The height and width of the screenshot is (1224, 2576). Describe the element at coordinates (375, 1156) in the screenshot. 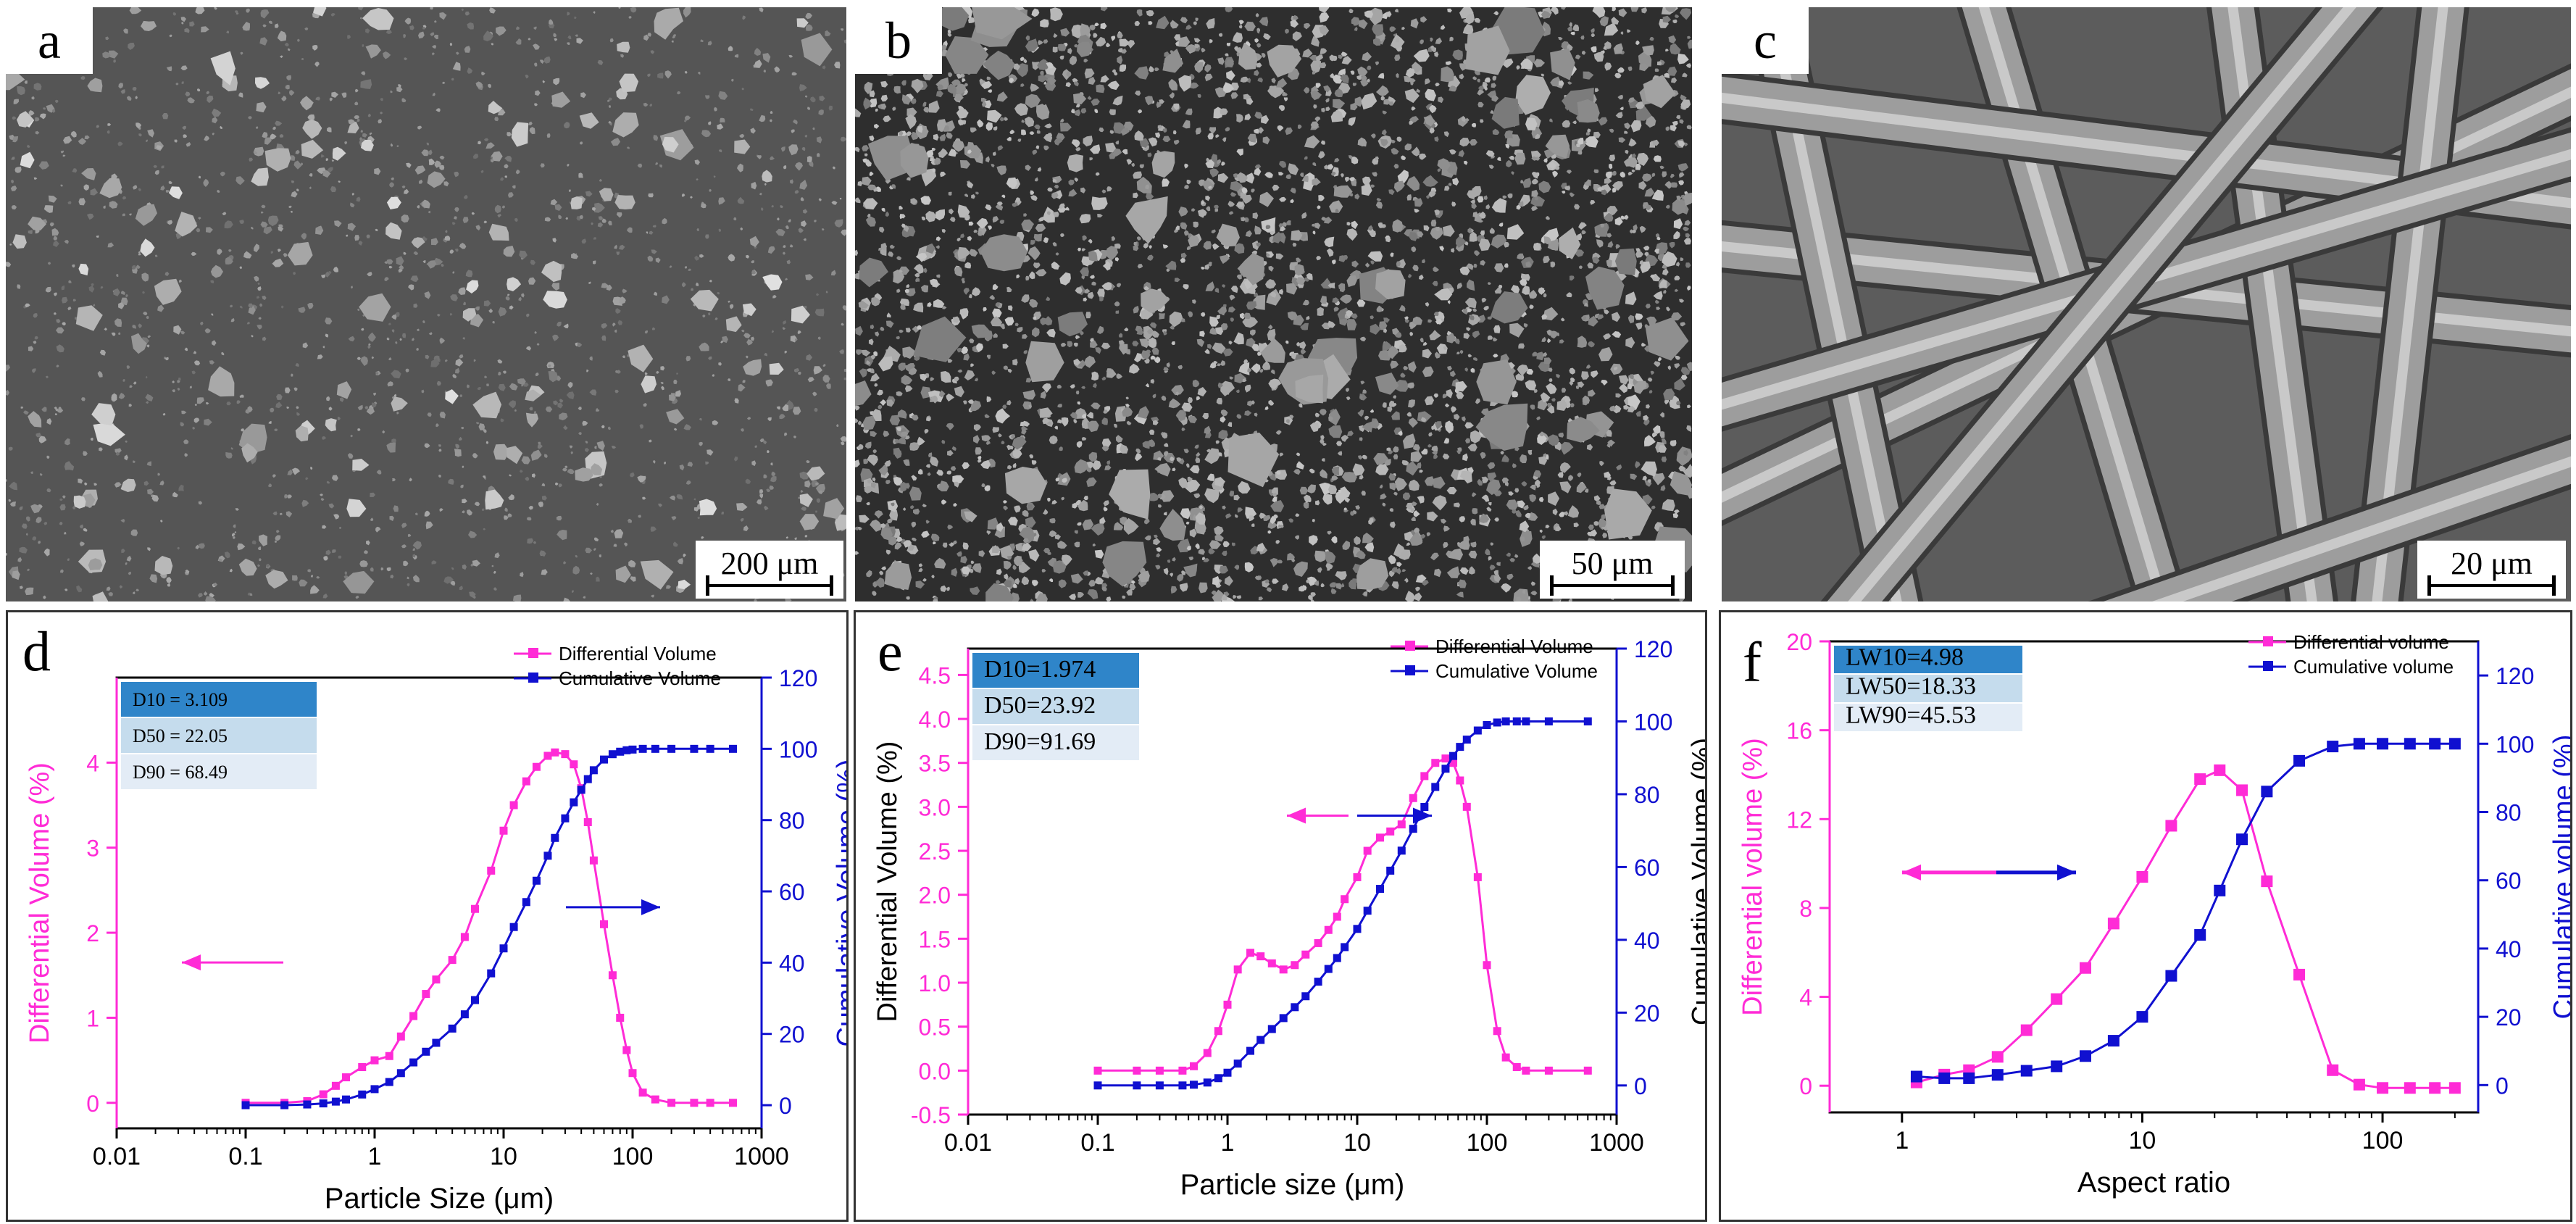

I see `x-tick-label: 1` at that location.